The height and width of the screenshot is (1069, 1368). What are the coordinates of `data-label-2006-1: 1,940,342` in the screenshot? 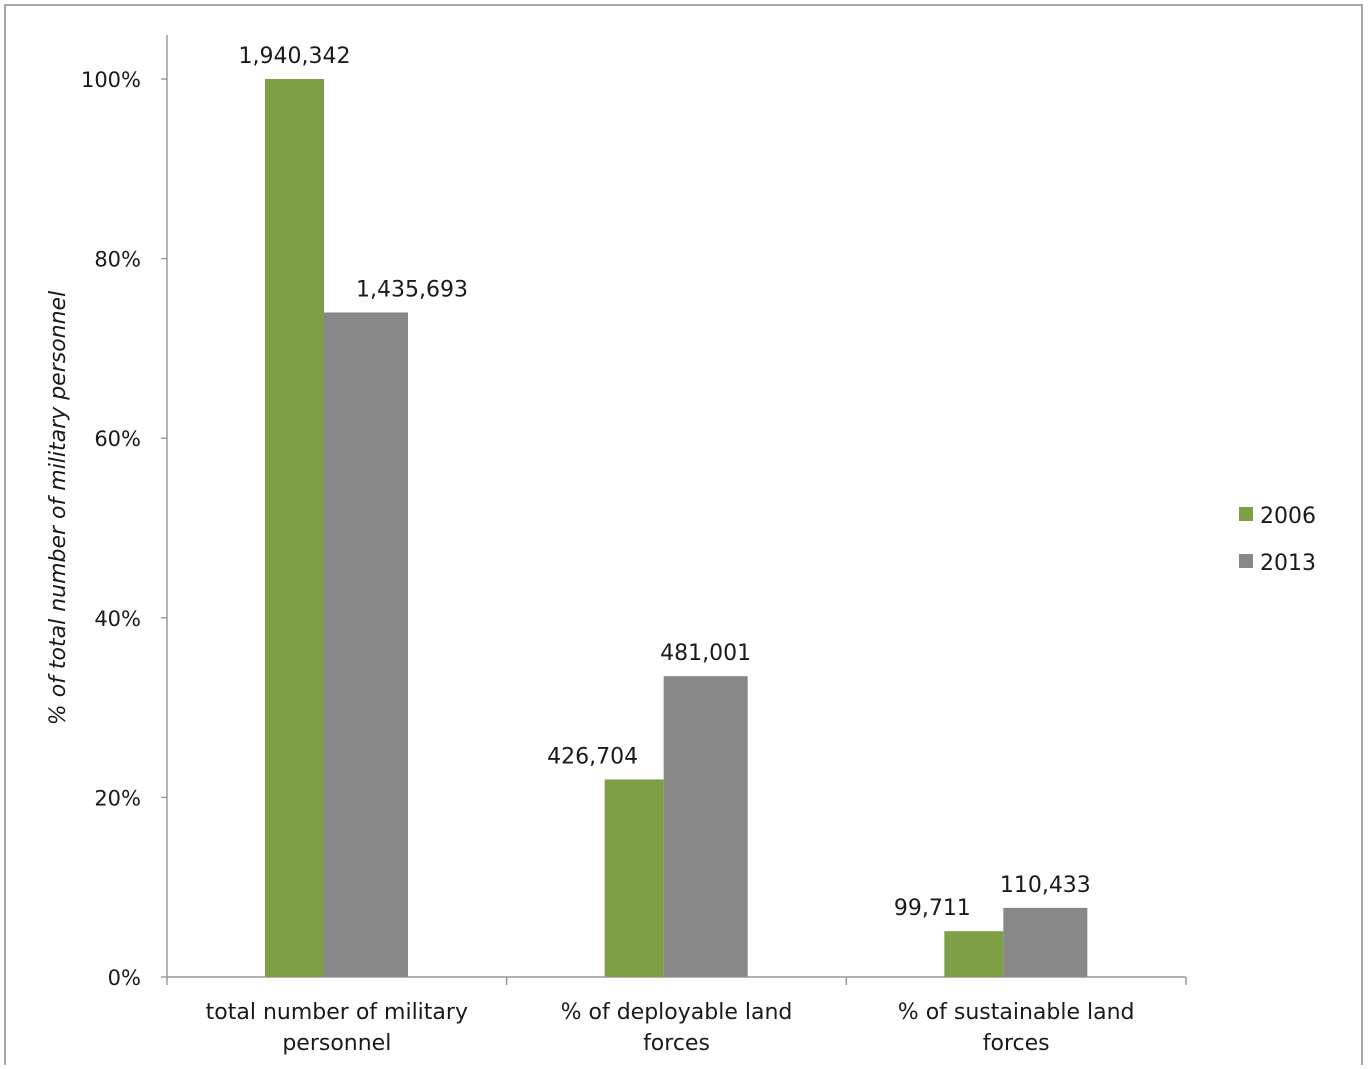 It's located at (295, 56).